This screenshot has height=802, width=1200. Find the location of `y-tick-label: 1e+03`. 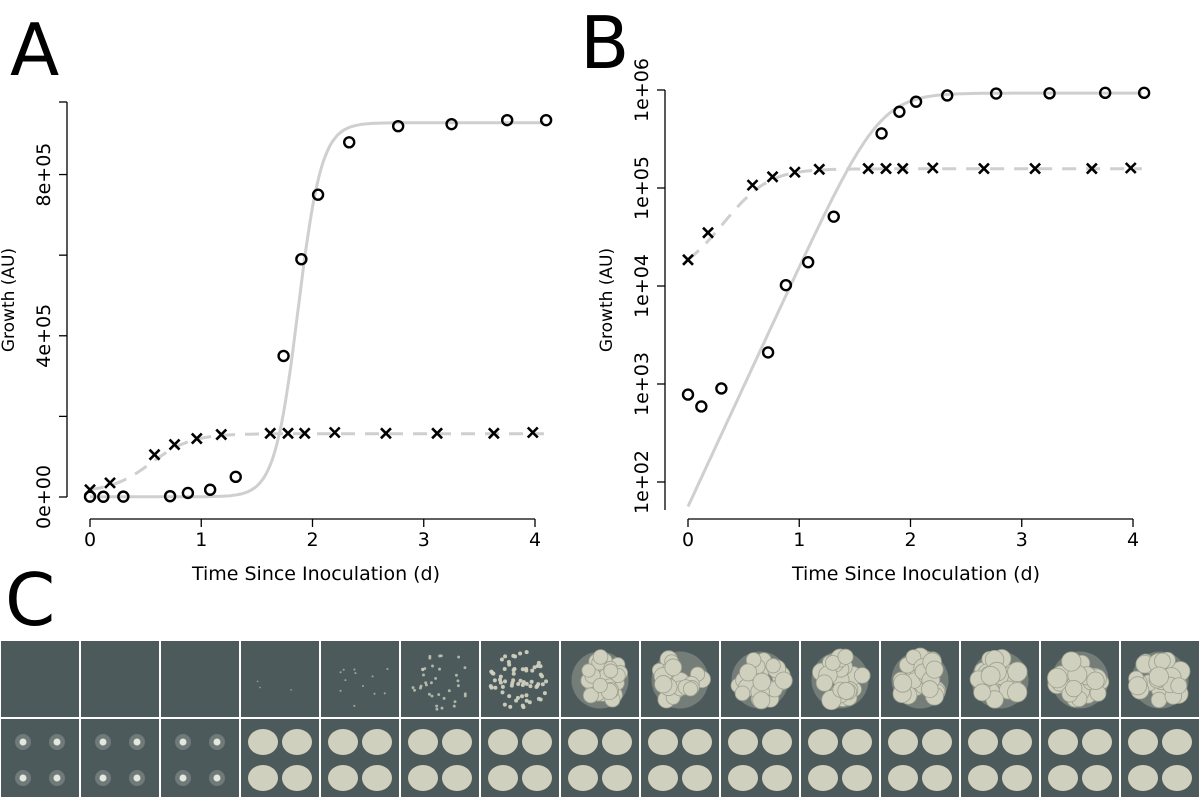

y-tick-label: 1e+03 is located at coordinates (642, 384).